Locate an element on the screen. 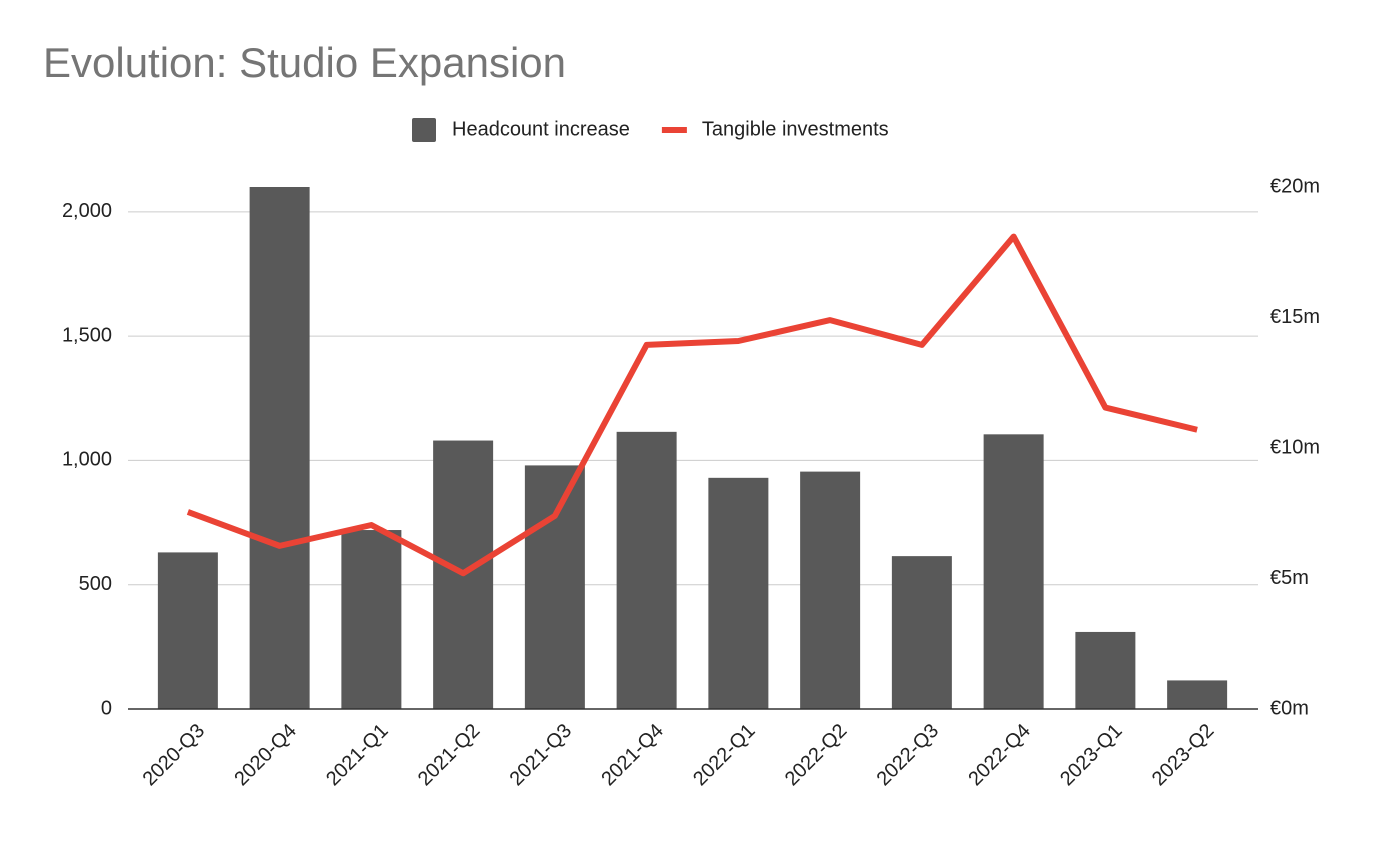 The width and height of the screenshot is (1374, 852). y2-tick-label: €5m is located at coordinates (1289, 578).